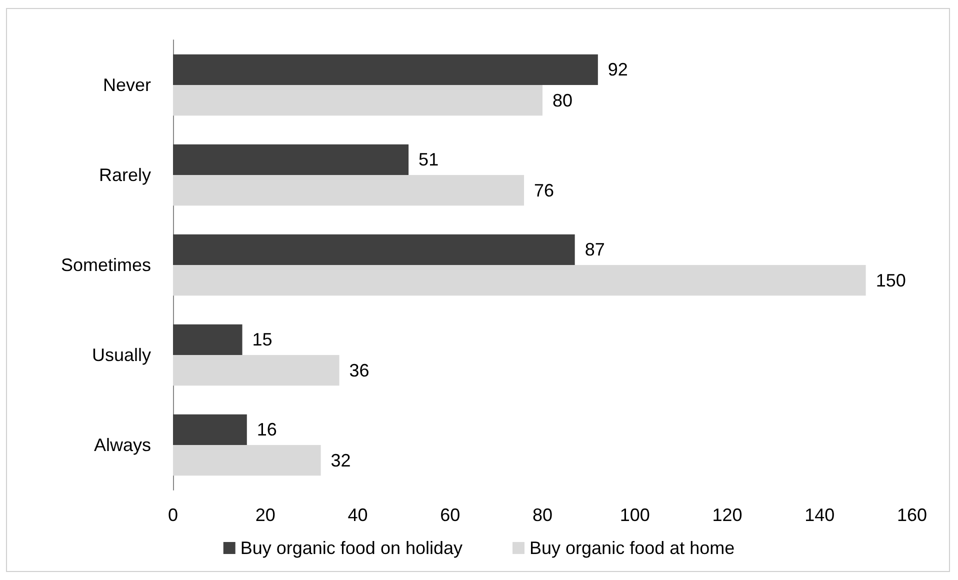 This screenshot has height=580, width=958. What do you see at coordinates (819, 515) in the screenshot?
I see `x-tick-label: 140` at bounding box center [819, 515].